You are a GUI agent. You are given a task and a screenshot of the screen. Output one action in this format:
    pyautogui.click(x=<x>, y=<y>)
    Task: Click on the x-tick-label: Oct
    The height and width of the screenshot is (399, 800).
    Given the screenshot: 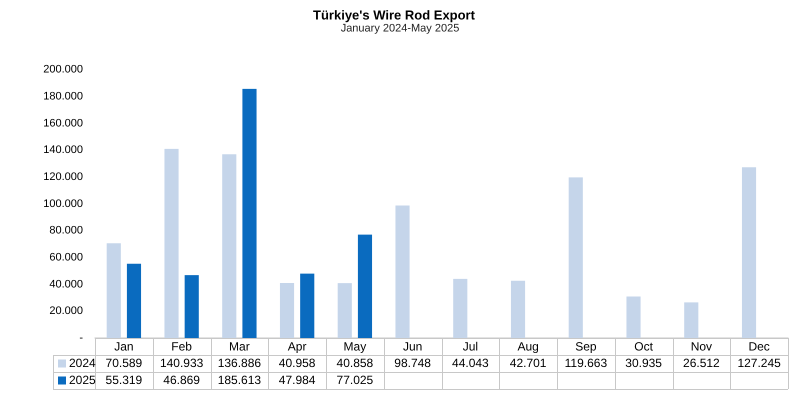 What is the action you would take?
    pyautogui.click(x=644, y=347)
    